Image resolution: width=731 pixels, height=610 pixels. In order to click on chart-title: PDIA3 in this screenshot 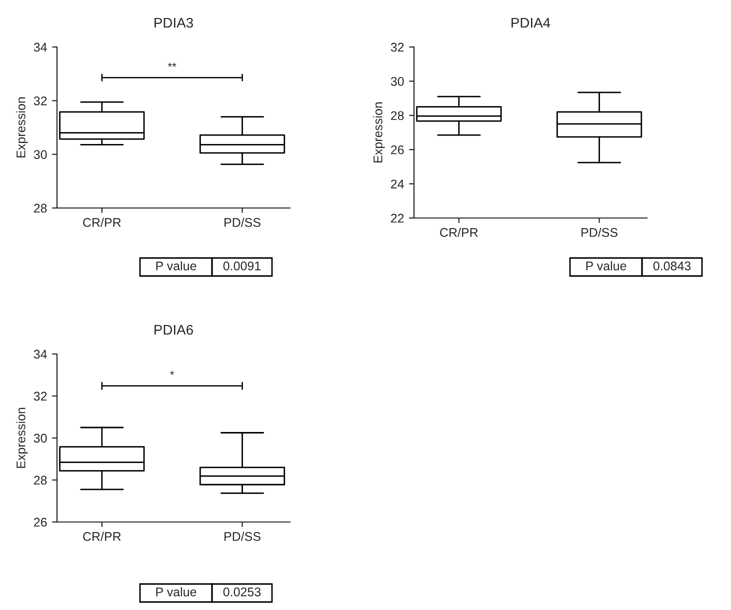, I will do `click(173, 23)`.